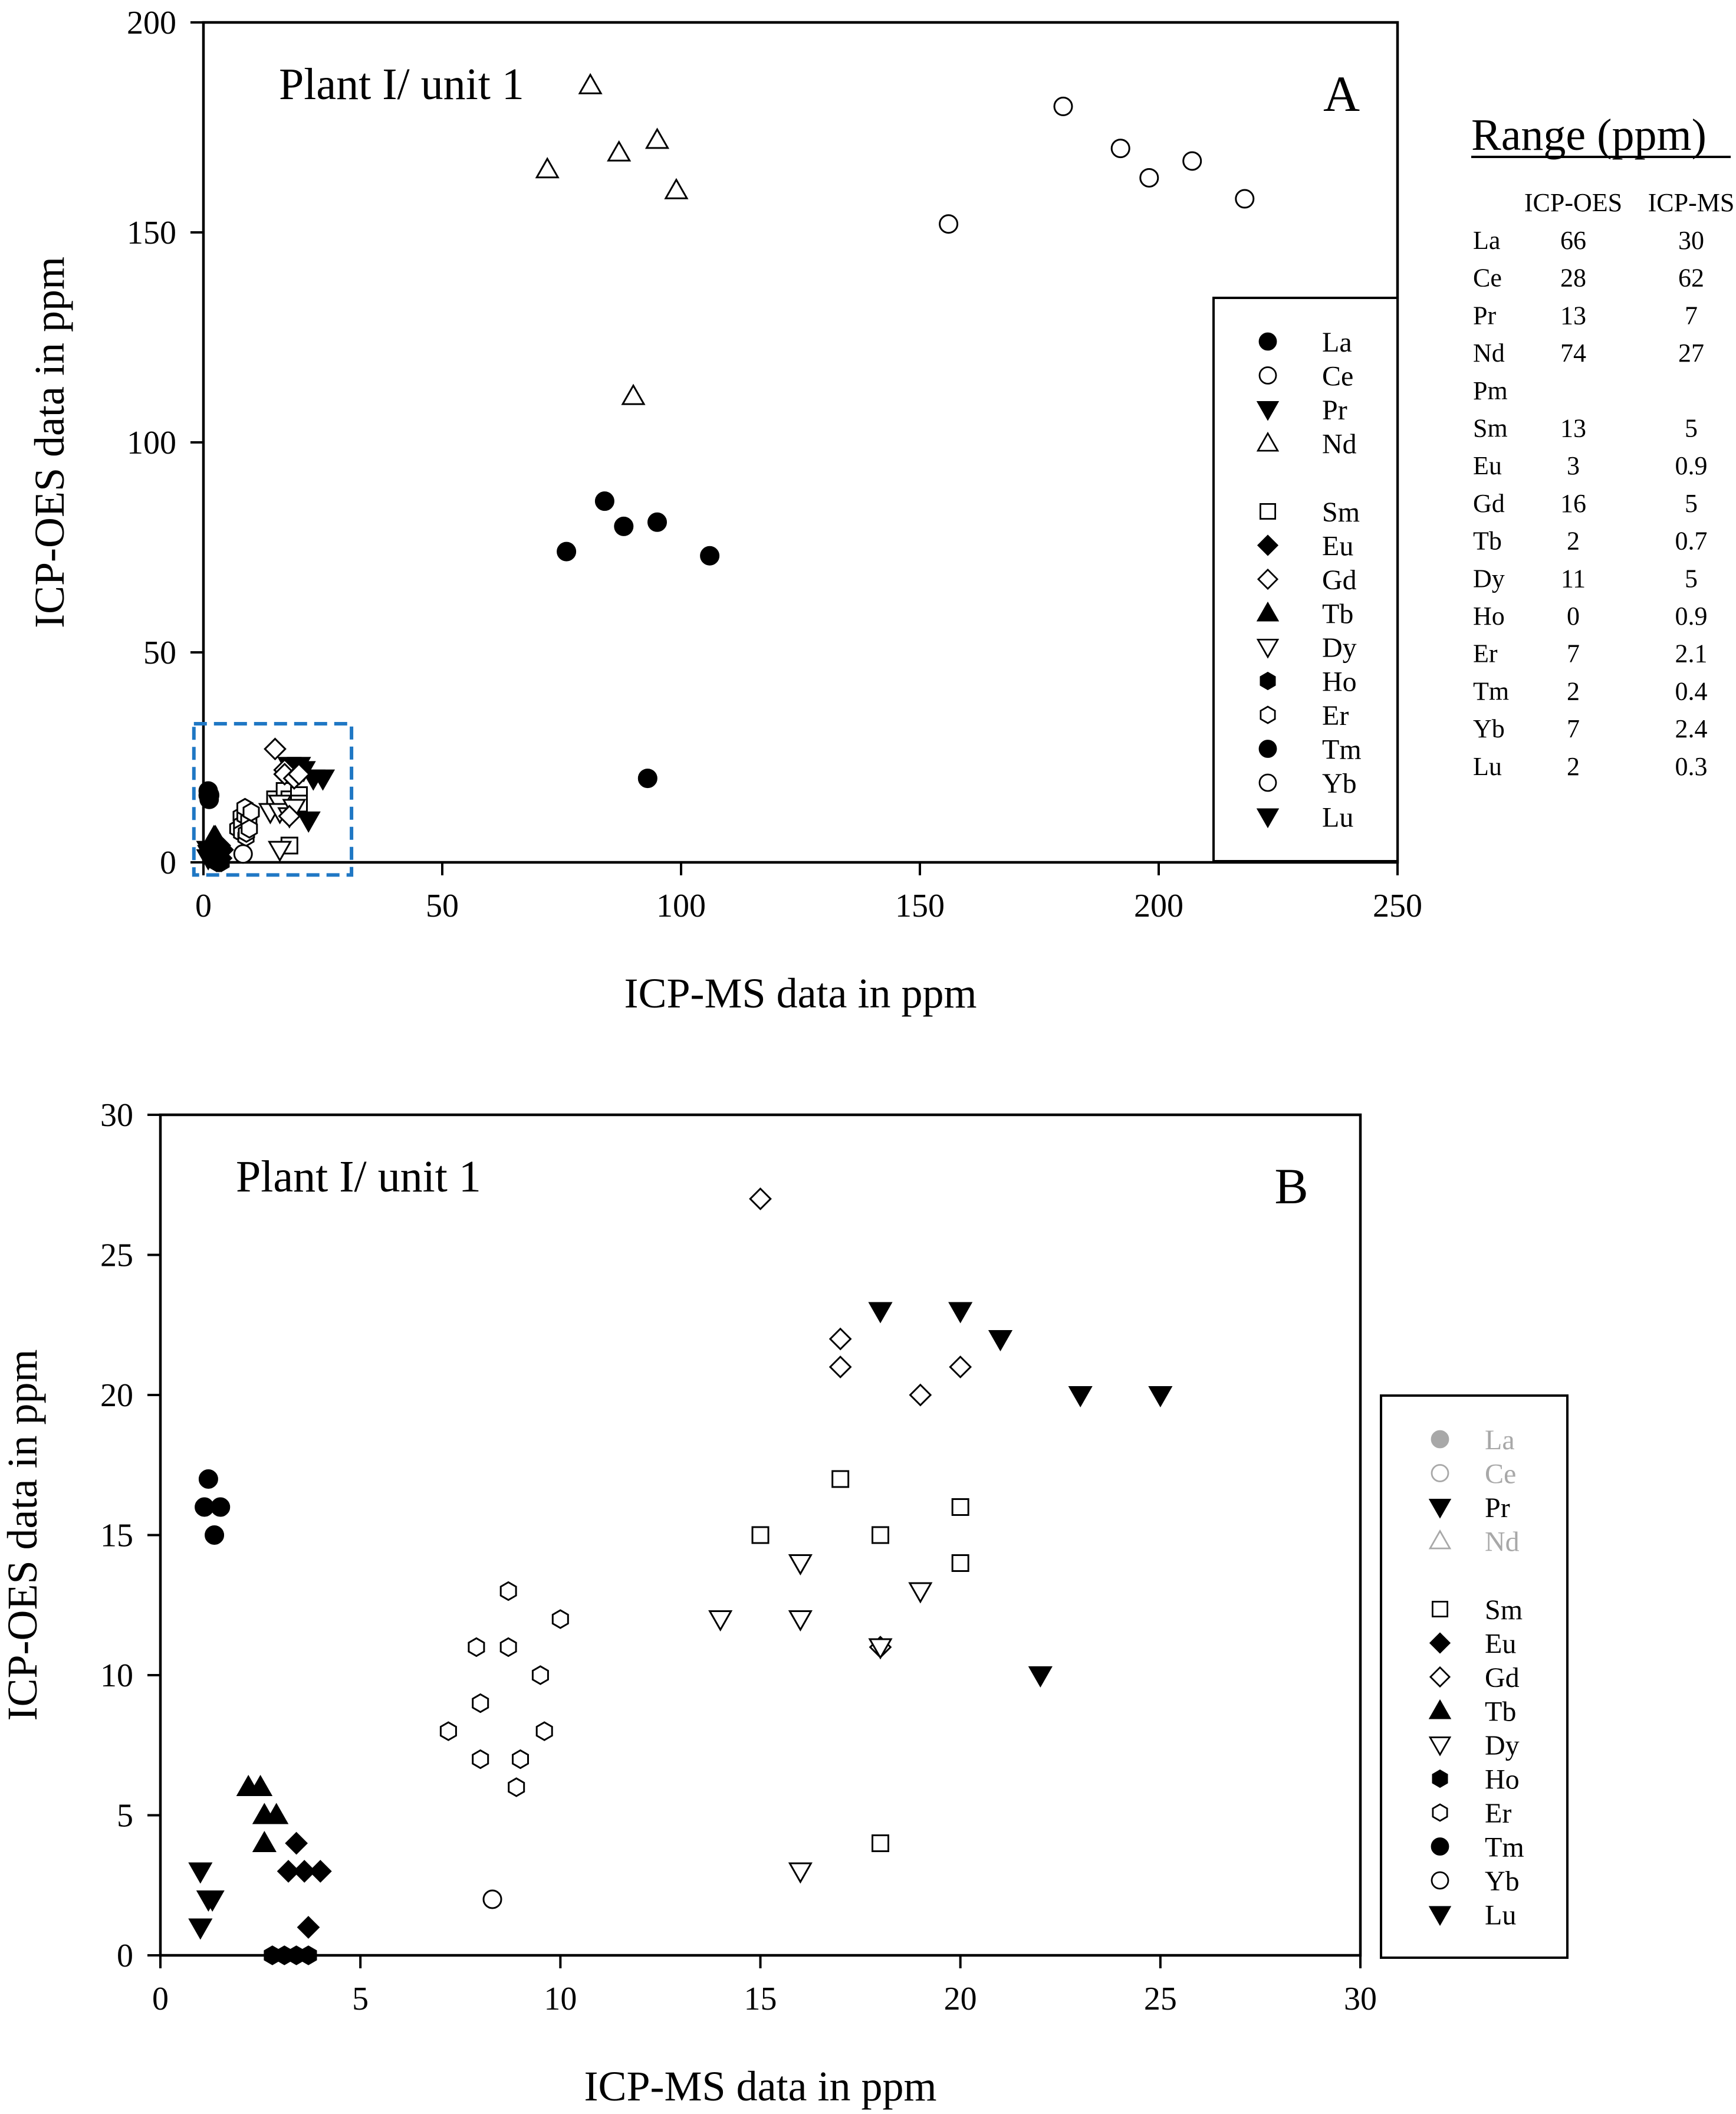 The height and width of the screenshot is (2114, 1736). What do you see at coordinates (1341, 512) in the screenshot?
I see `legend-label-sm: Sm` at bounding box center [1341, 512].